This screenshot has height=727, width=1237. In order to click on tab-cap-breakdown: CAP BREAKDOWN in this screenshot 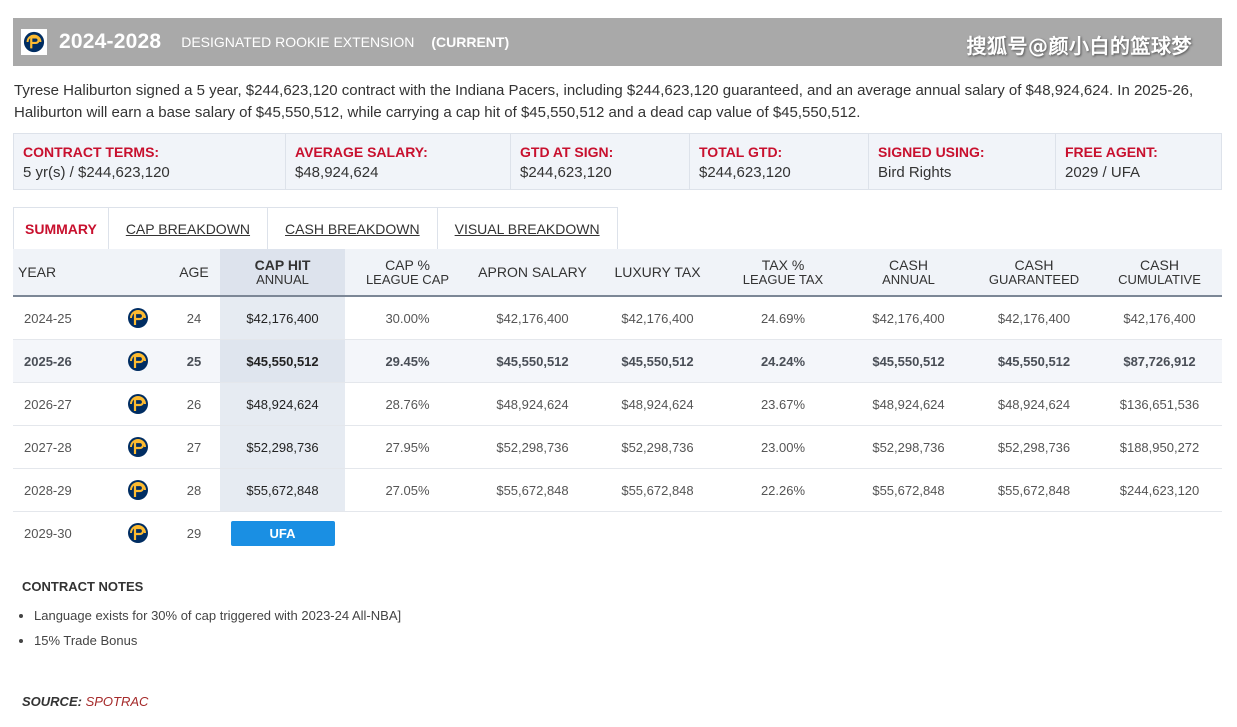, I will do `click(189, 229)`.